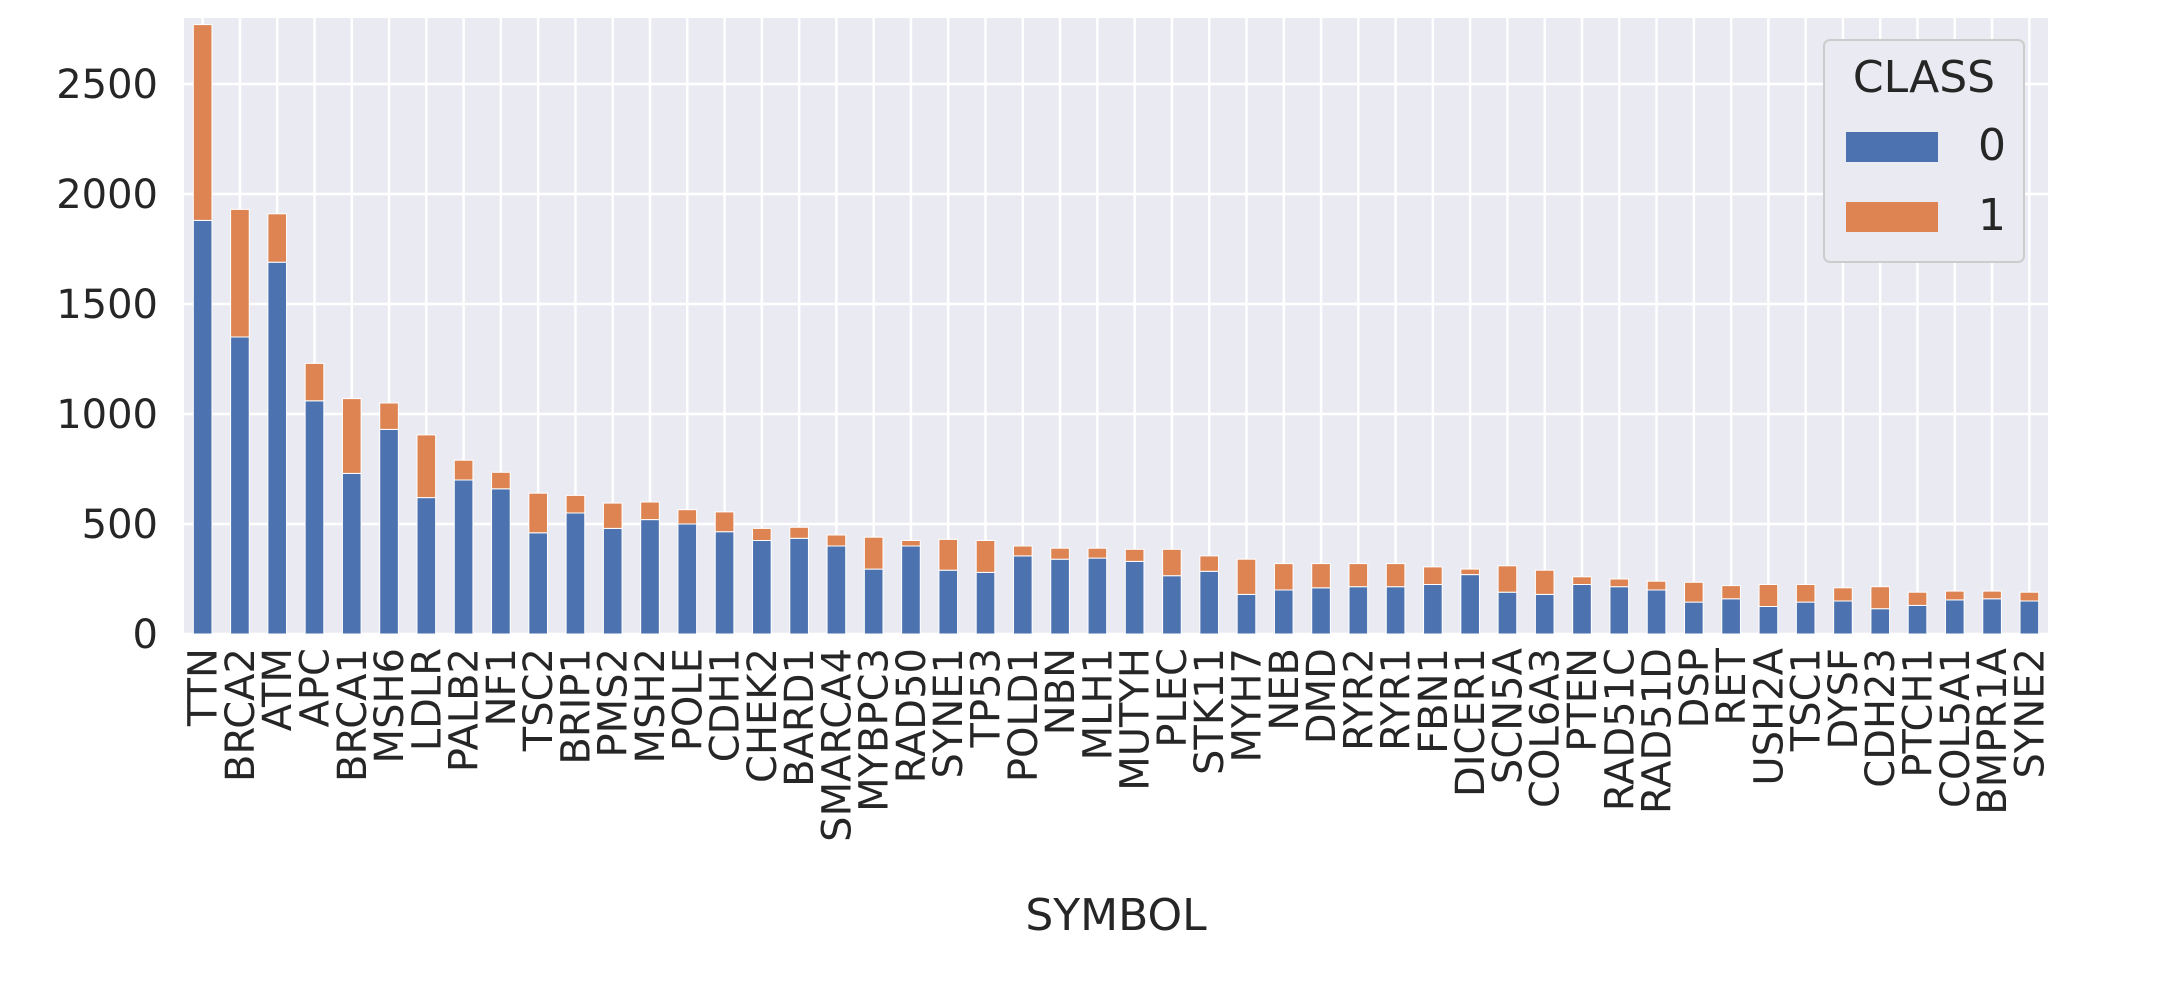 The height and width of the screenshot is (992, 2162). Describe the element at coordinates (1359, 699) in the screenshot. I see `x-tick-label: RYR2` at that location.